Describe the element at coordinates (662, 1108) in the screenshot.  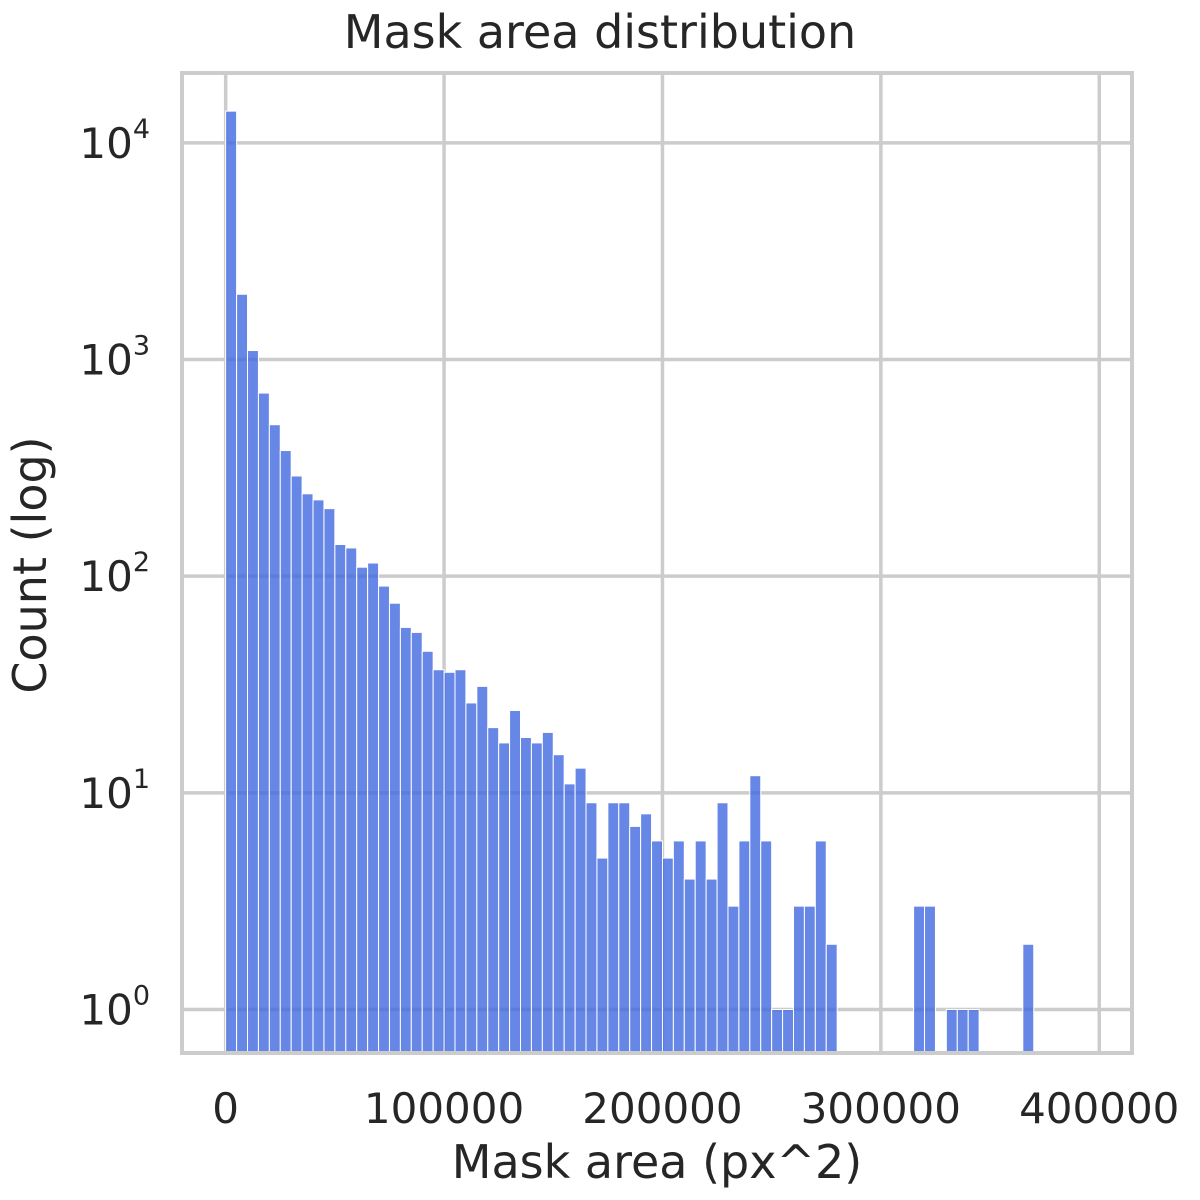
I see `x-tick-label: 200000` at that location.